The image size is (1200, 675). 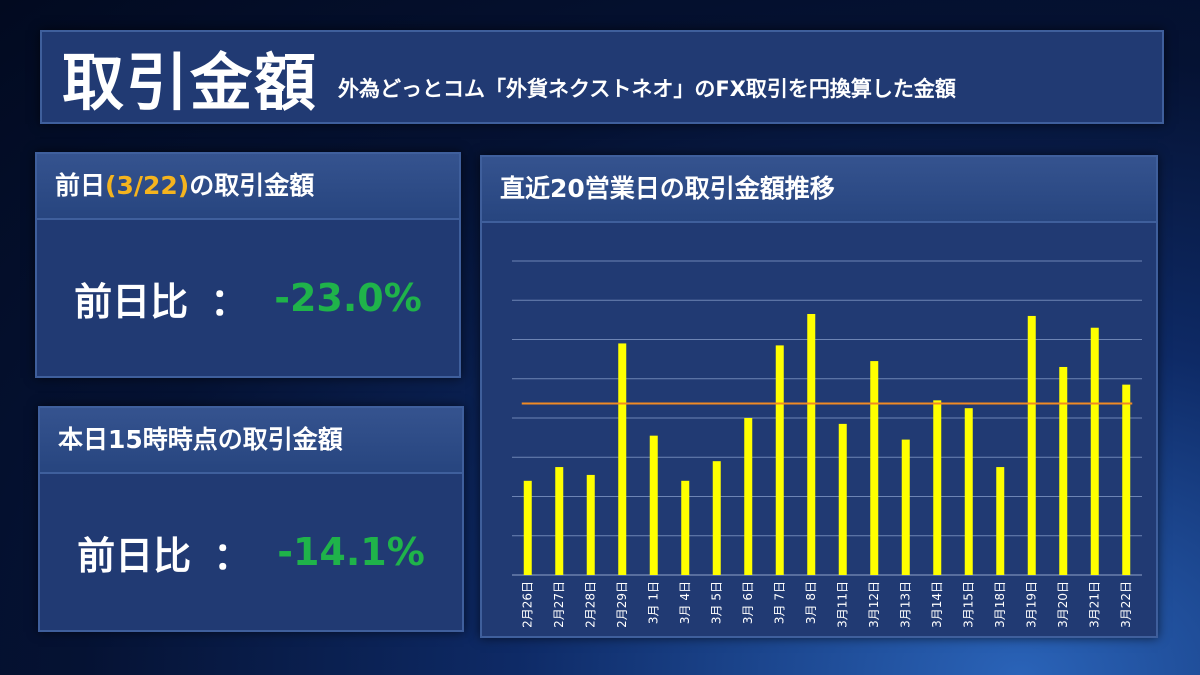 What do you see at coordinates (80, 185) in the screenshot?
I see `title-prefix: 前日` at bounding box center [80, 185].